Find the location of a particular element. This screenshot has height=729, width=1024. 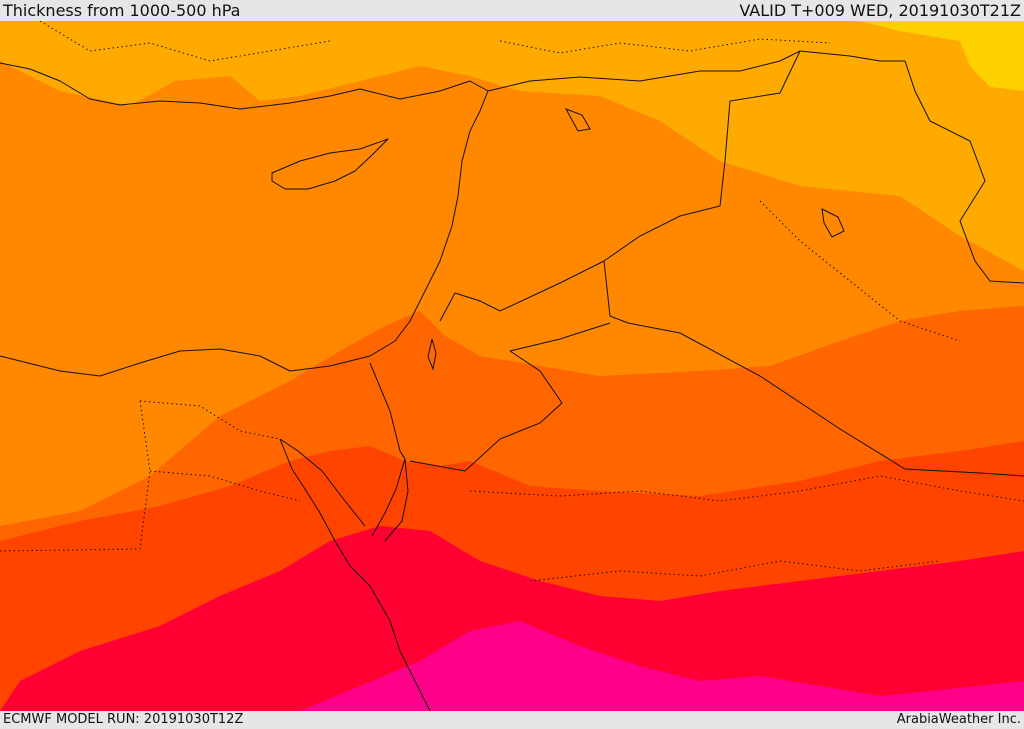

map-title: Thickness from 1000-500 hPa is located at coordinates (122, 10).